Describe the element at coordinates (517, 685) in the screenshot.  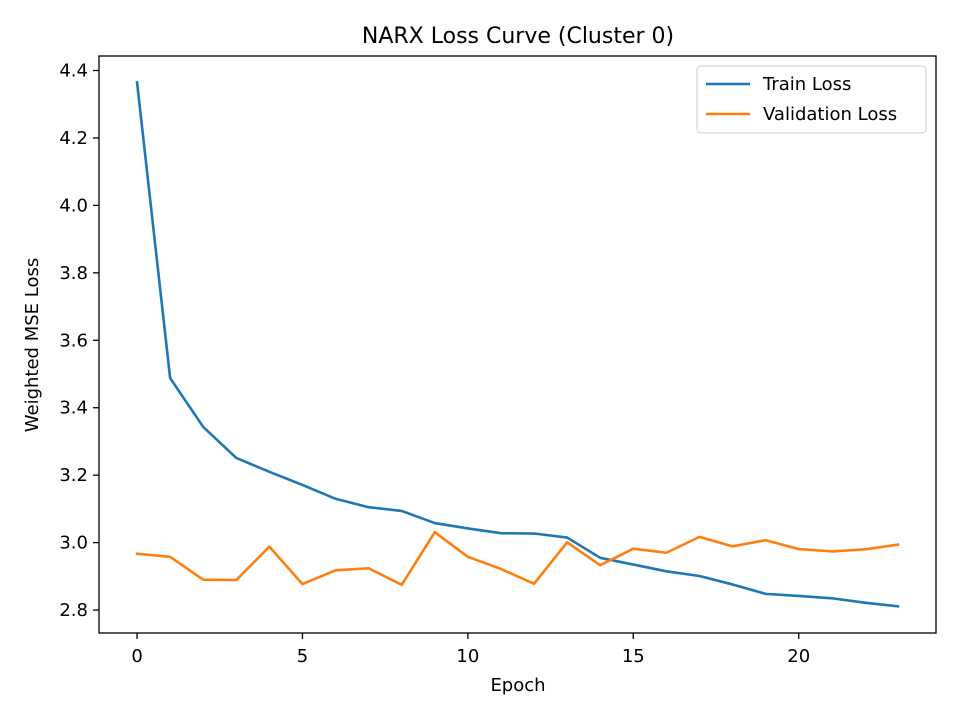
I see `x-axis-label: Epoch` at that location.